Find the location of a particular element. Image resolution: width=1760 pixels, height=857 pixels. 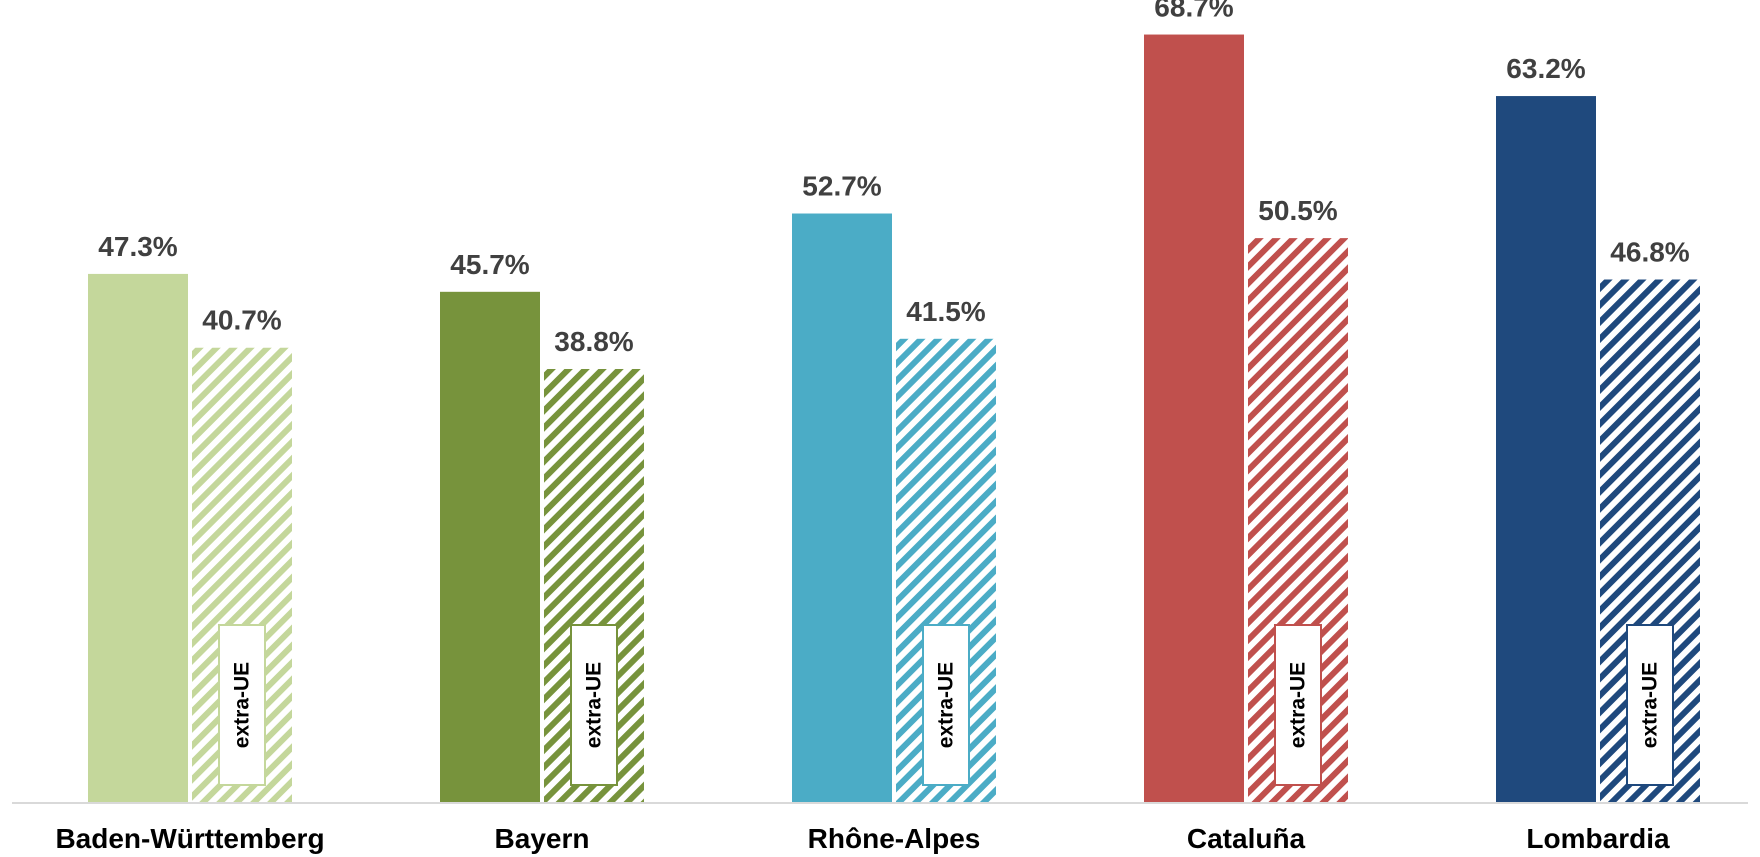

data-label: 46.8% is located at coordinates (1649, 252).